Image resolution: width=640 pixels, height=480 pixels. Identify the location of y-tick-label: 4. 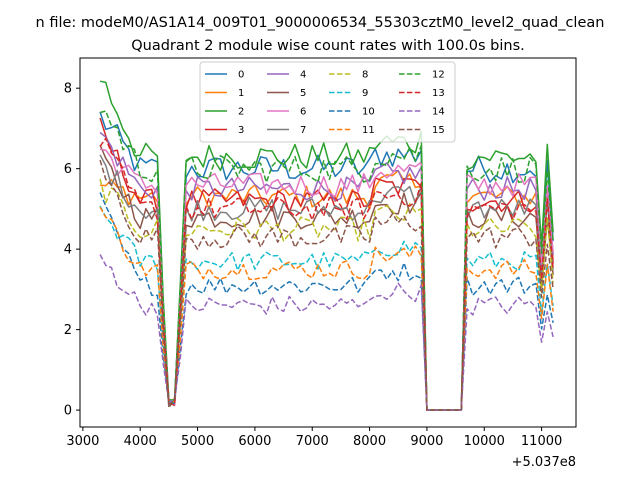
(68, 250).